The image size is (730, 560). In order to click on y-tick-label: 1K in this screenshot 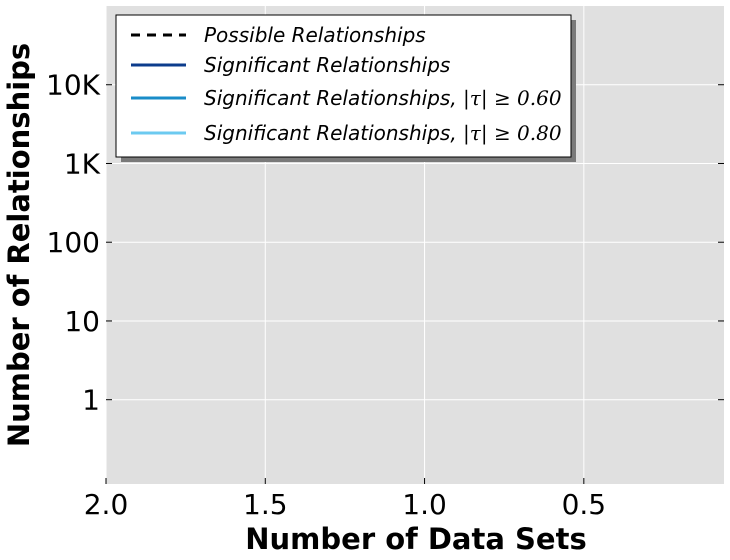, I will do `click(82, 163)`.